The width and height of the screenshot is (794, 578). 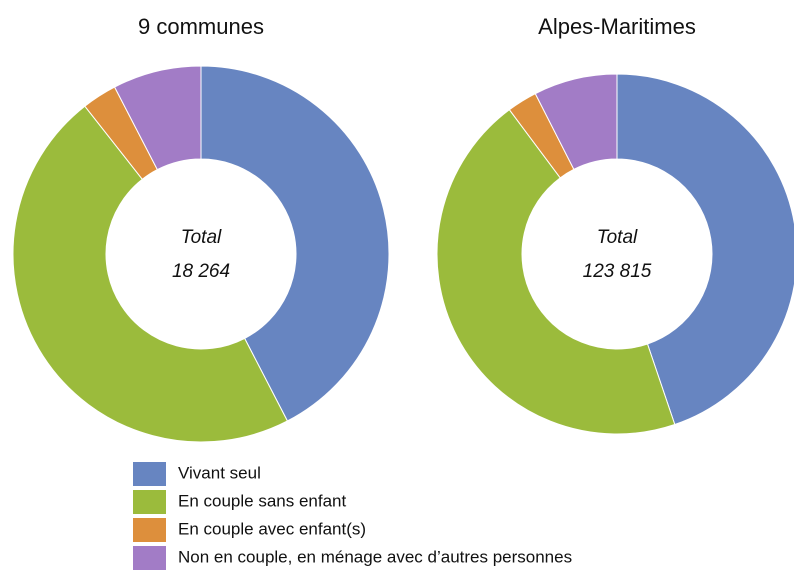 I want to click on center-value: 123 815, so click(x=617, y=271).